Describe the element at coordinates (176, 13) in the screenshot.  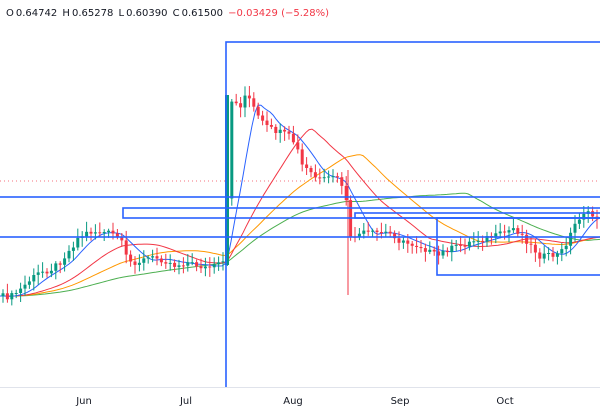
I see `close-label: C` at that location.